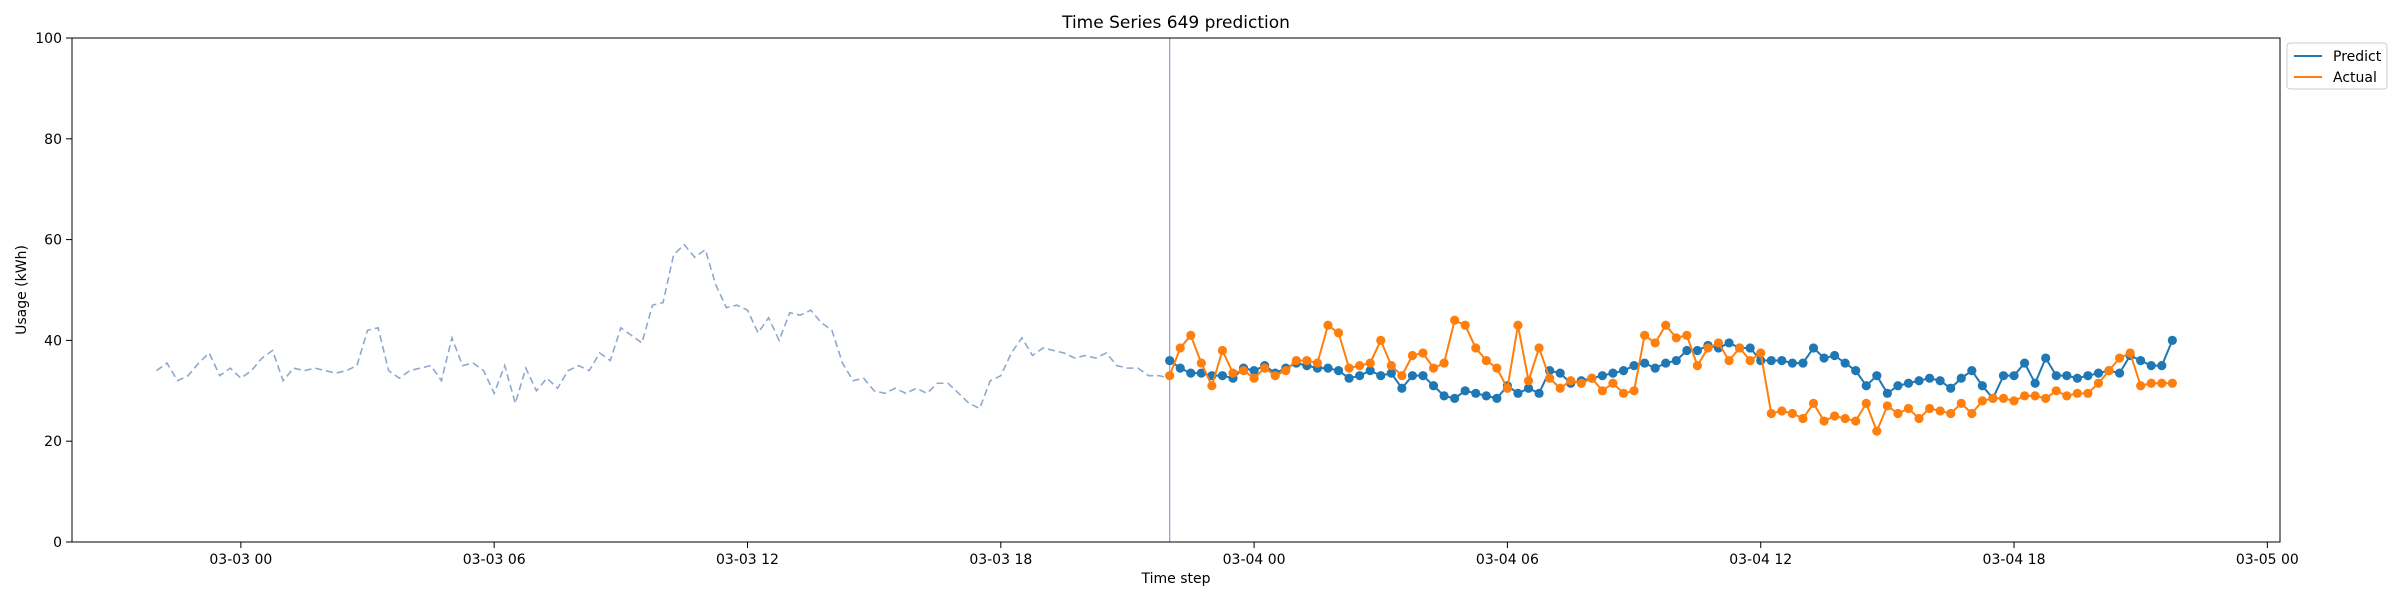 The width and height of the screenshot is (2400, 600). What do you see at coordinates (2355, 78) in the screenshot?
I see `legend-actual-label: Actual` at bounding box center [2355, 78].